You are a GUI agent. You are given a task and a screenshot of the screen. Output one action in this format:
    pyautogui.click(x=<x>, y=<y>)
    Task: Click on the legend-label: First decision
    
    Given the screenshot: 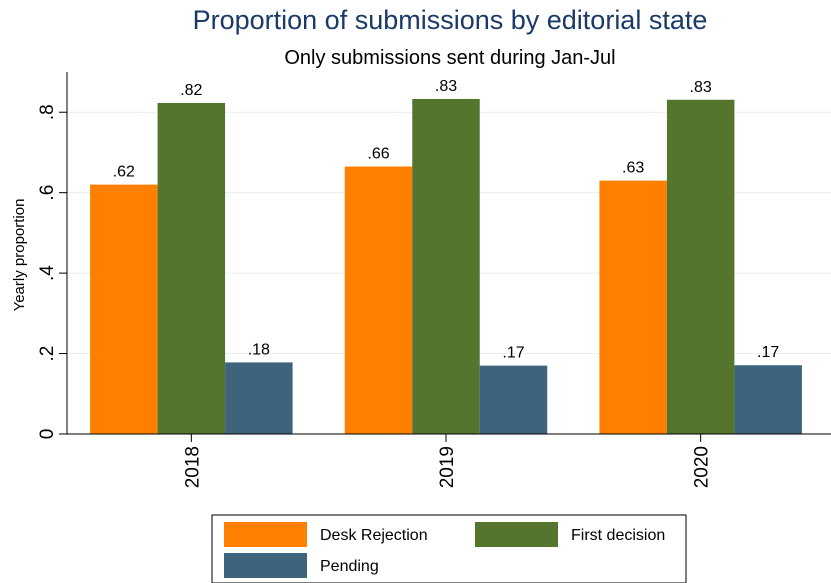 What is the action you would take?
    pyautogui.click(x=618, y=535)
    